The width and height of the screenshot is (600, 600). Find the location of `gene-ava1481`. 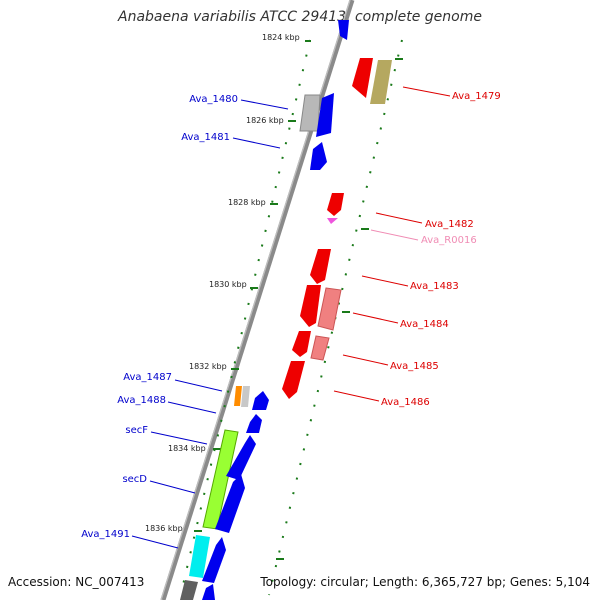

gene-ava1481 is located at coordinates (318, 156).